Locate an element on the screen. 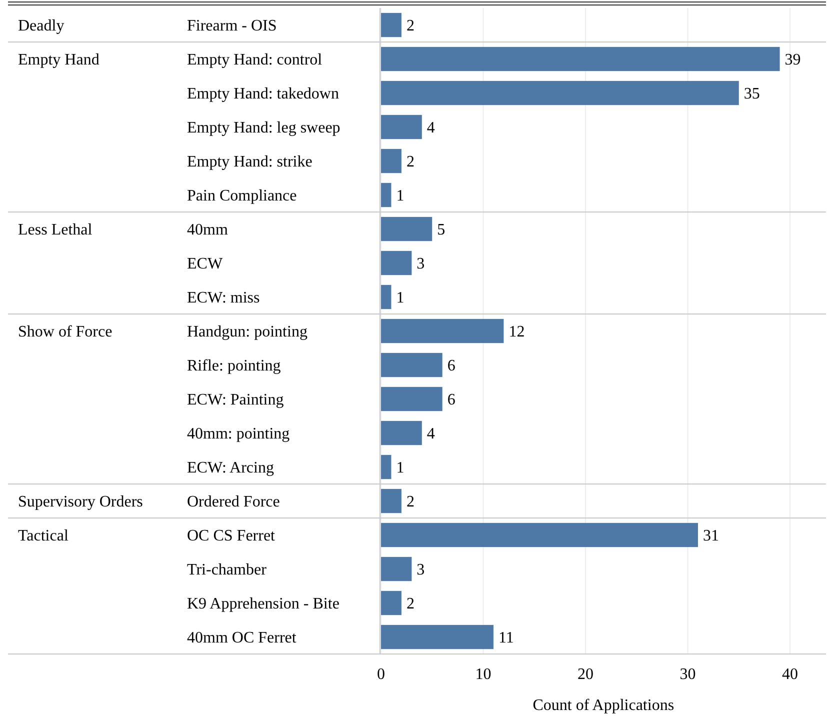  y-tick-label: Tri-chamber is located at coordinates (227, 570).